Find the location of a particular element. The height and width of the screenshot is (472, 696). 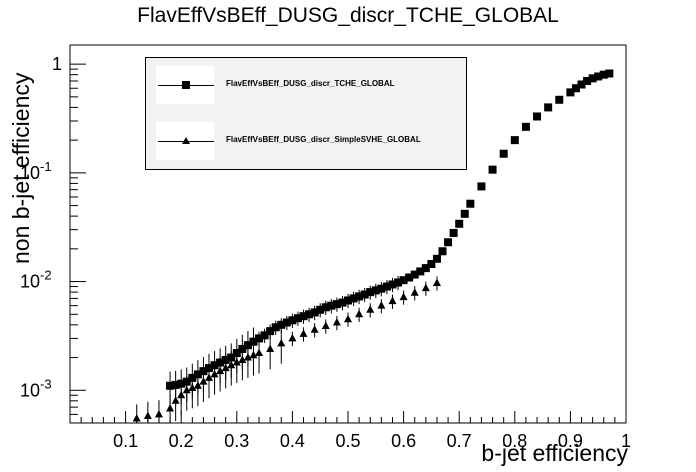

y-tick-label: 10⁻³ is located at coordinates (36, 388).